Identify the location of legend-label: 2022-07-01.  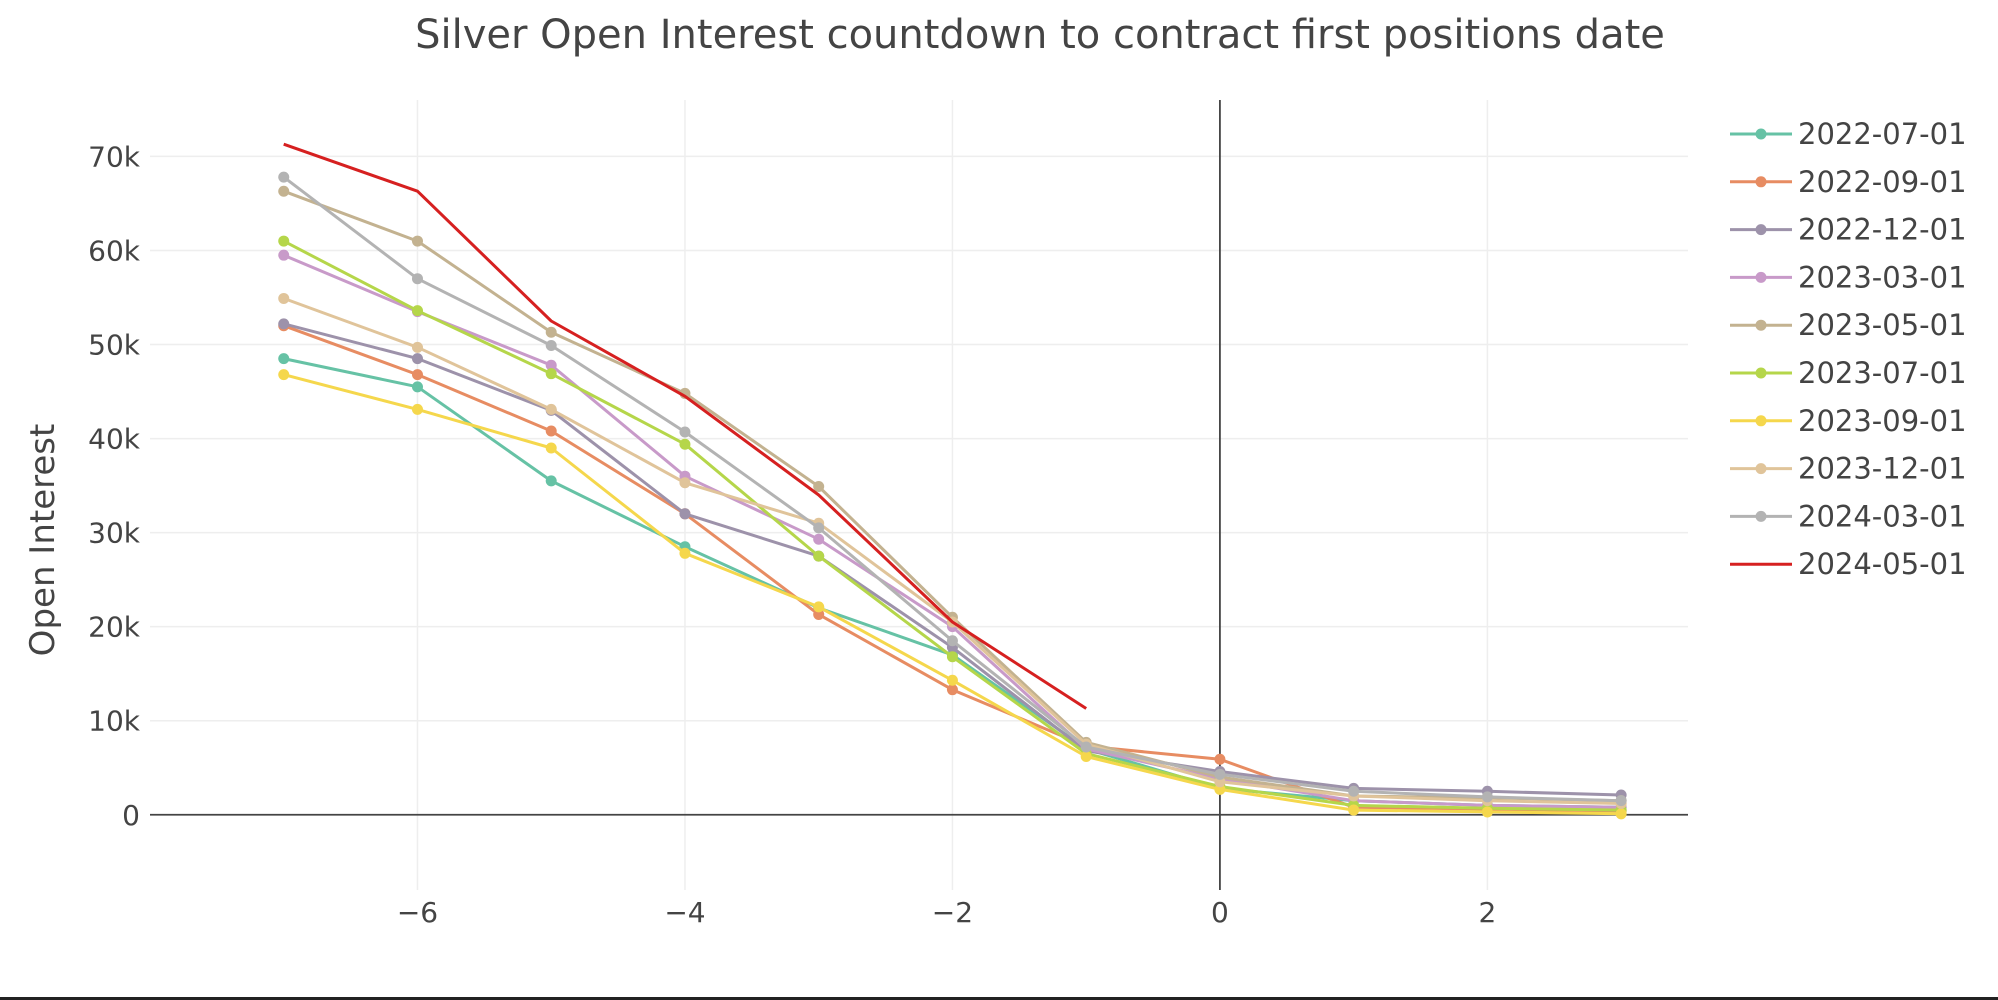
(1882, 134).